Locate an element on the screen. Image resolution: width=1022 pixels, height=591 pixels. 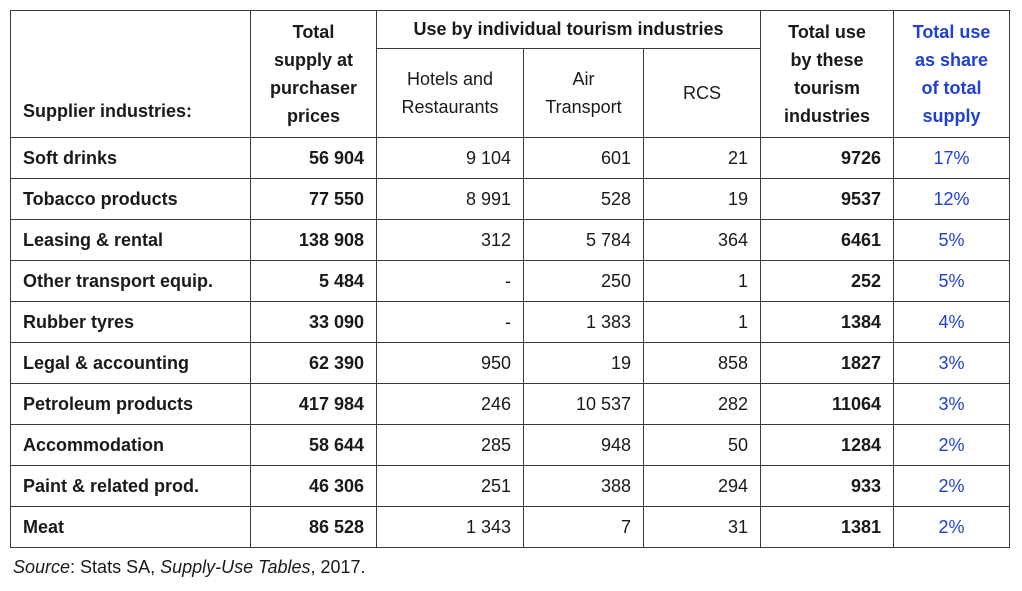
row-total-supply: 56 904 is located at coordinates (313, 158).